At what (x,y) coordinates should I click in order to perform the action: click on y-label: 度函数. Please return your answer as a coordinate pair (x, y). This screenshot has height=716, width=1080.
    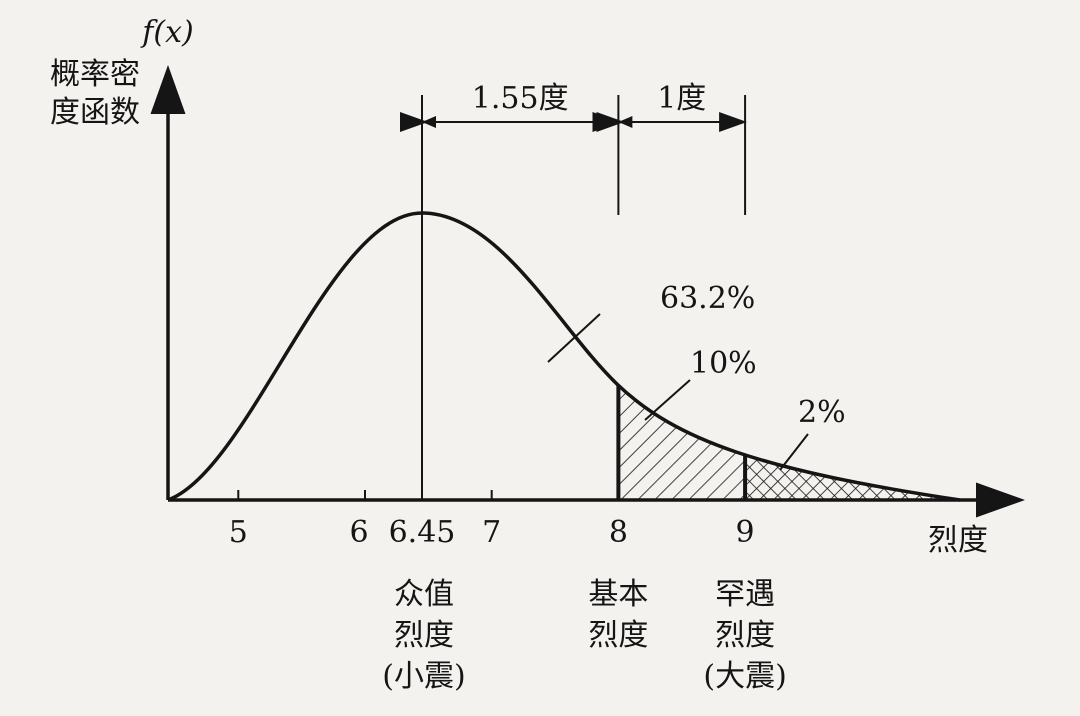
    Looking at the image, I should click on (95, 112).